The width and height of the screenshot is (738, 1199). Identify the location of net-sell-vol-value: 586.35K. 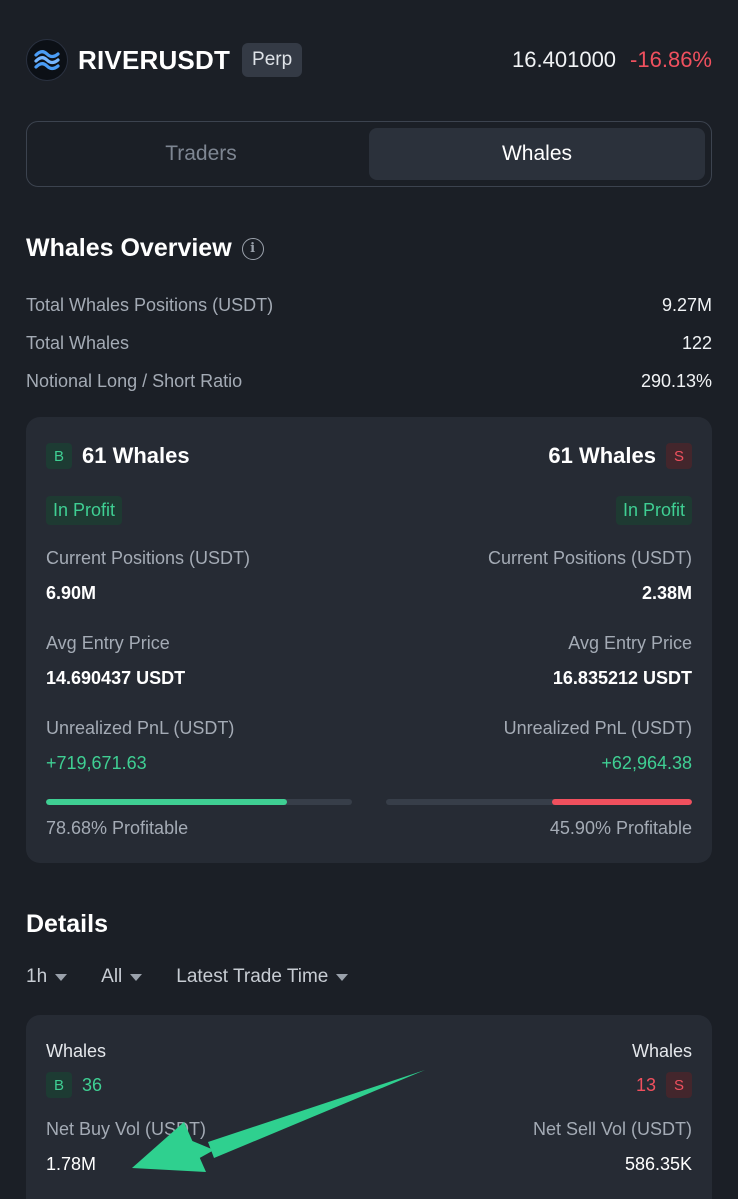
(658, 1163).